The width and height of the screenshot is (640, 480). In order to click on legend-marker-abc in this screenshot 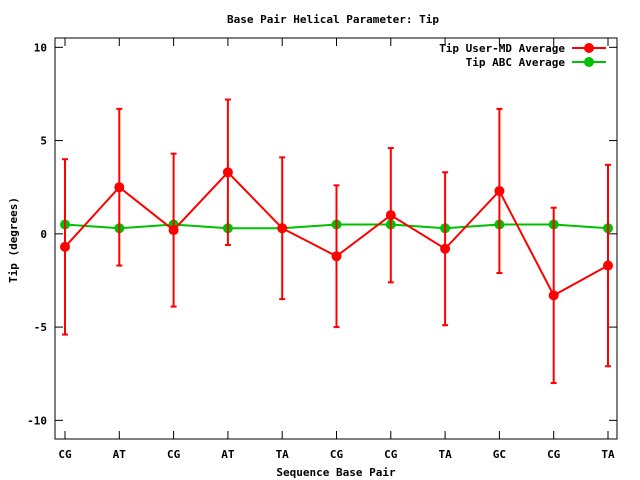, I will do `click(589, 62)`.